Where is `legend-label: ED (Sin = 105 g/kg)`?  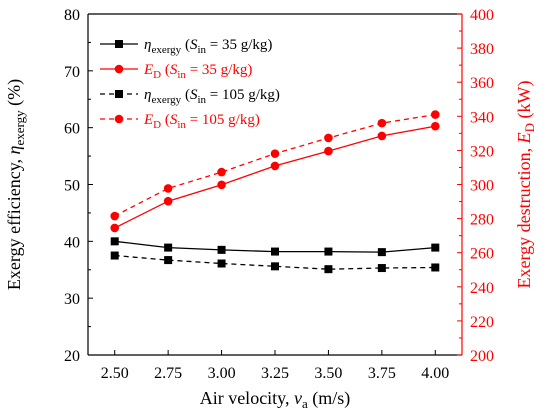 legend-label: ED (Sin = 105 g/kg) is located at coordinates (201, 121).